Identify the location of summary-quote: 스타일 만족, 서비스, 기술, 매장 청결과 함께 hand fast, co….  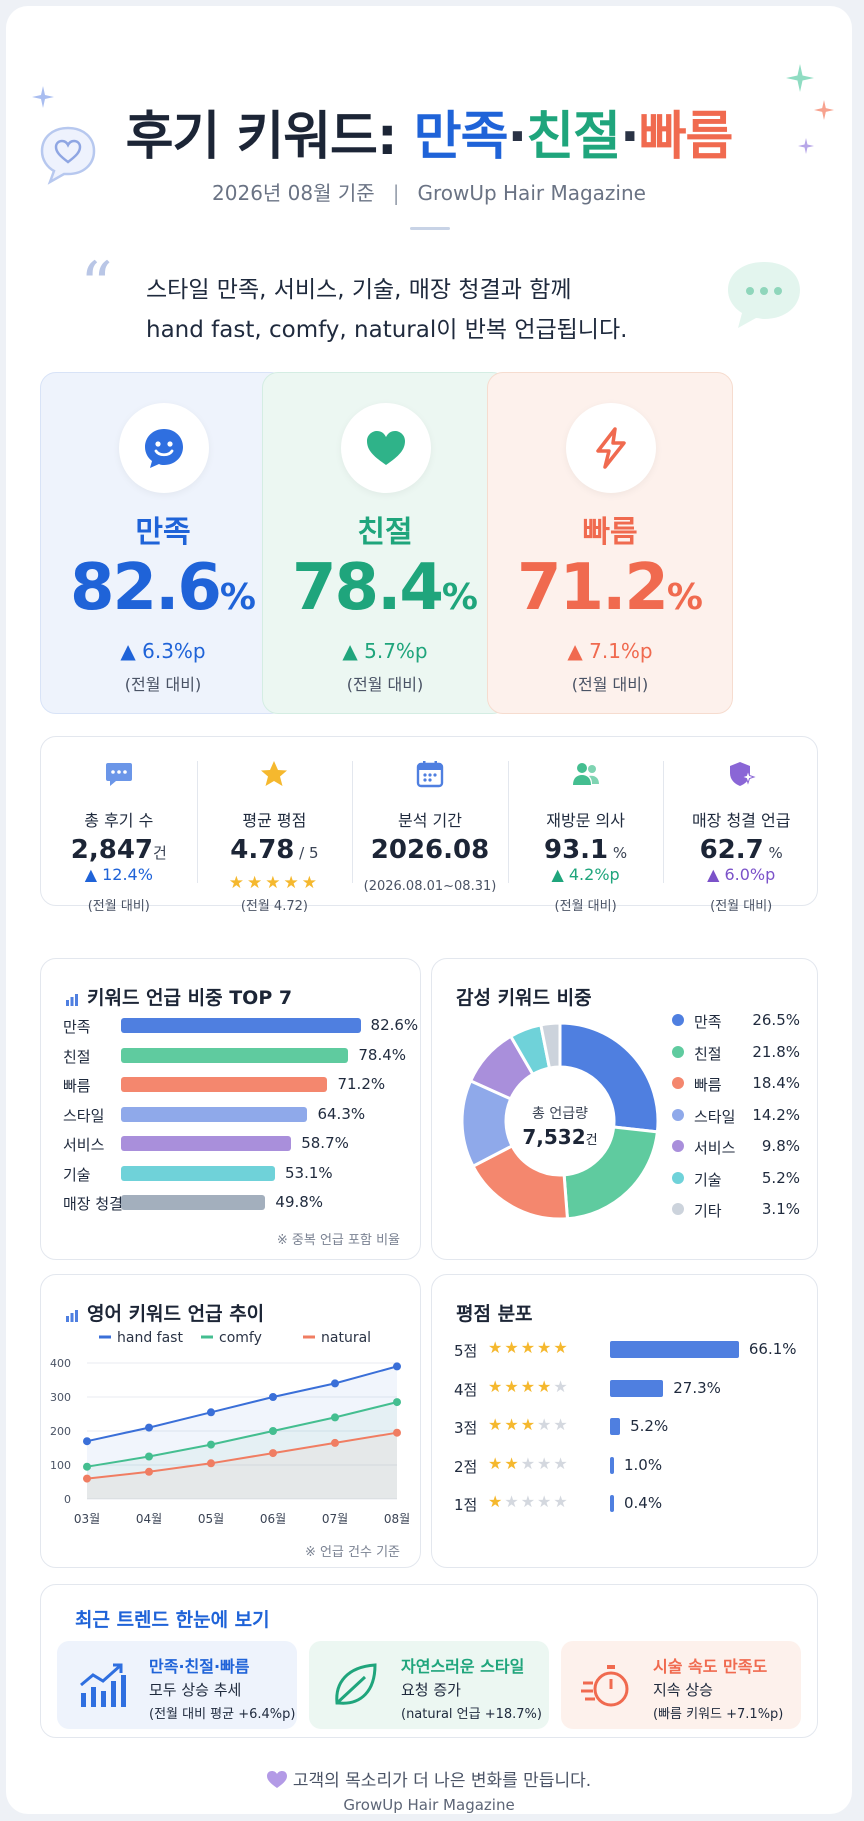
(387, 310).